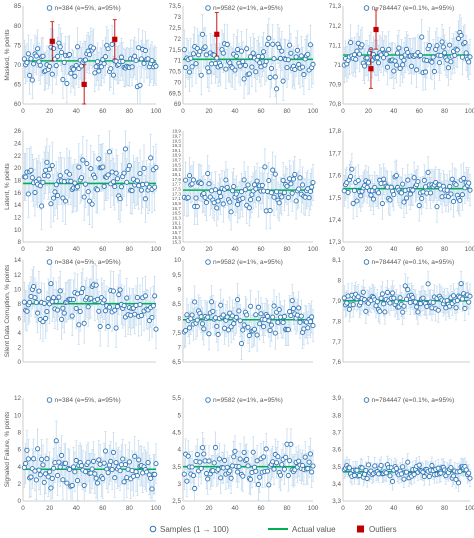 The image size is (474, 538). I want to click on outlier-point, so click(217, 34).